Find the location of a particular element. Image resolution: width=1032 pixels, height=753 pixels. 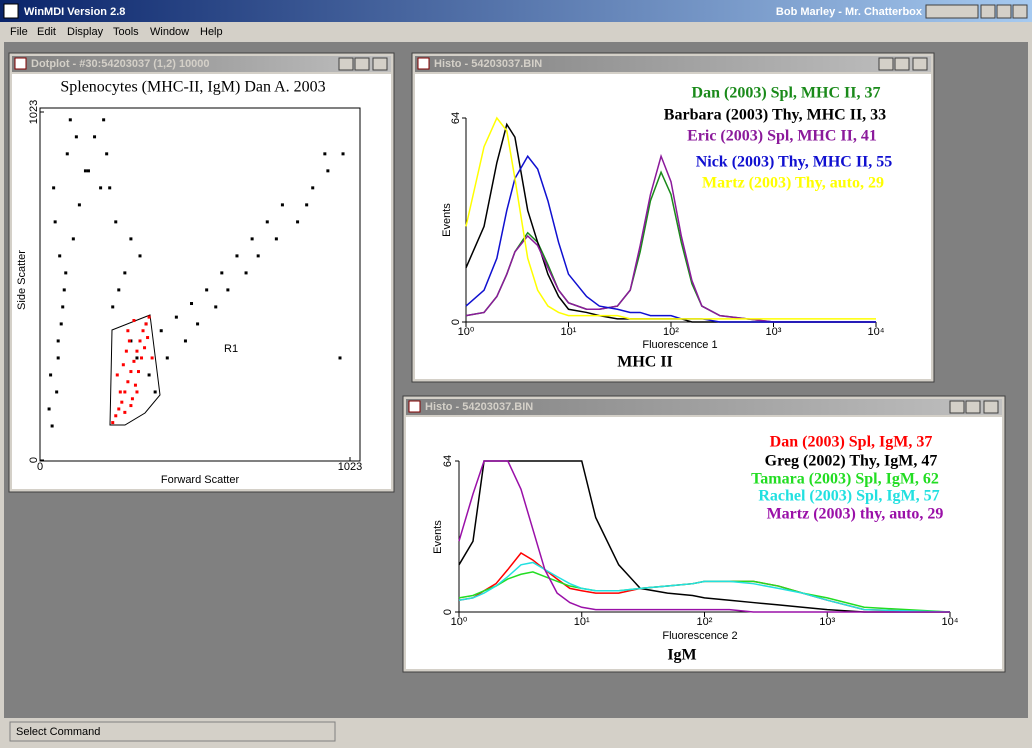

x-tick-label: 1023 is located at coordinates (350, 467).